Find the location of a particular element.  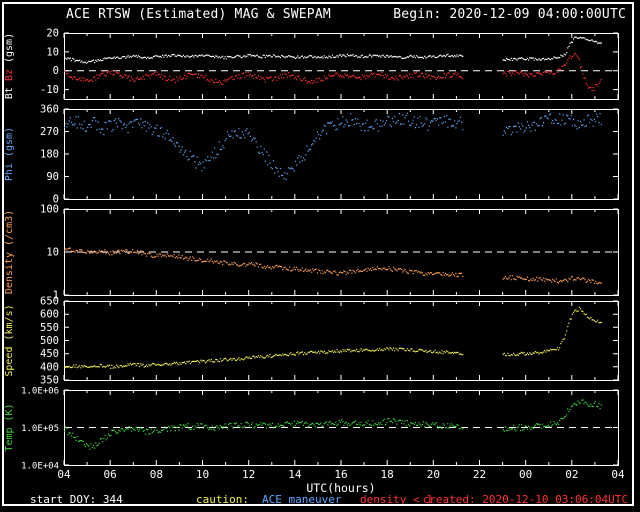

series-speed is located at coordinates (333, 337).